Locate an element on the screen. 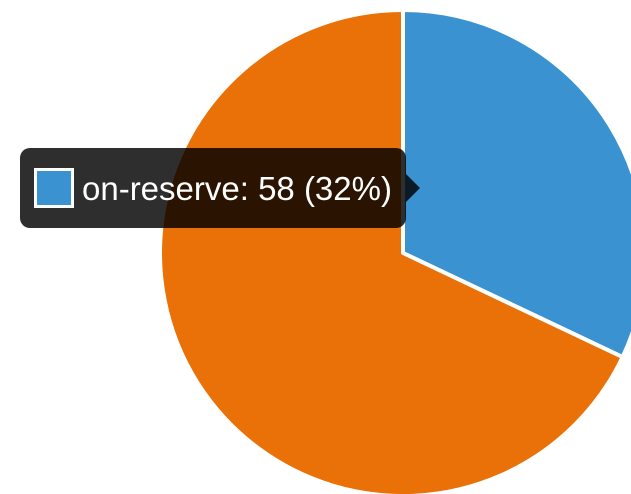 The height and width of the screenshot is (494, 631). tooltip-color-swatch is located at coordinates (54, 188).